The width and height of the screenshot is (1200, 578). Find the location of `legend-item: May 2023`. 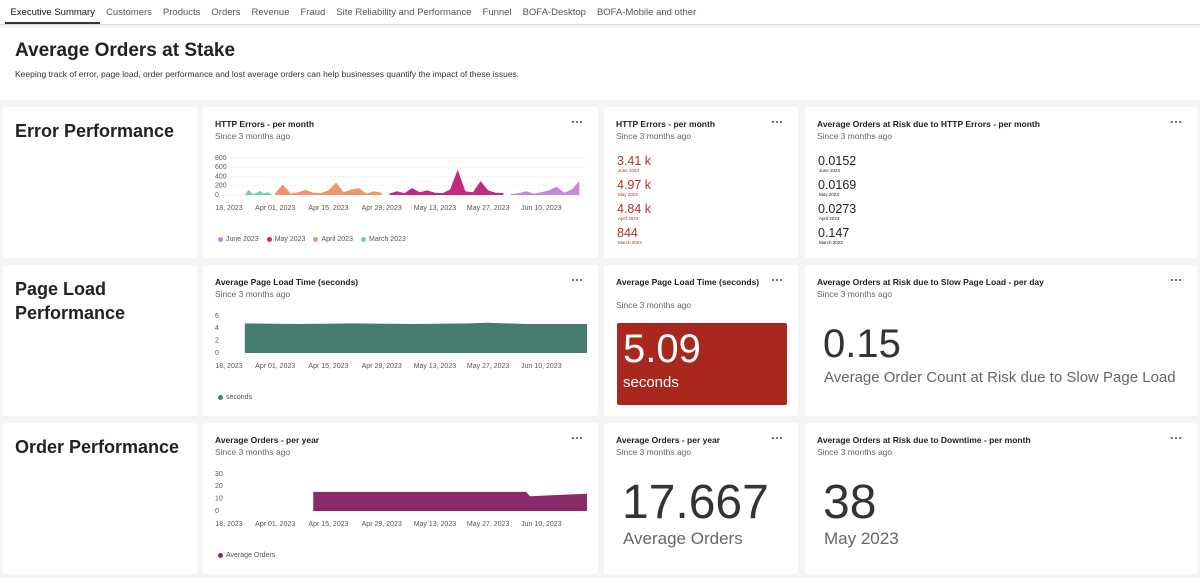

legend-item: May 2023 is located at coordinates (286, 239).